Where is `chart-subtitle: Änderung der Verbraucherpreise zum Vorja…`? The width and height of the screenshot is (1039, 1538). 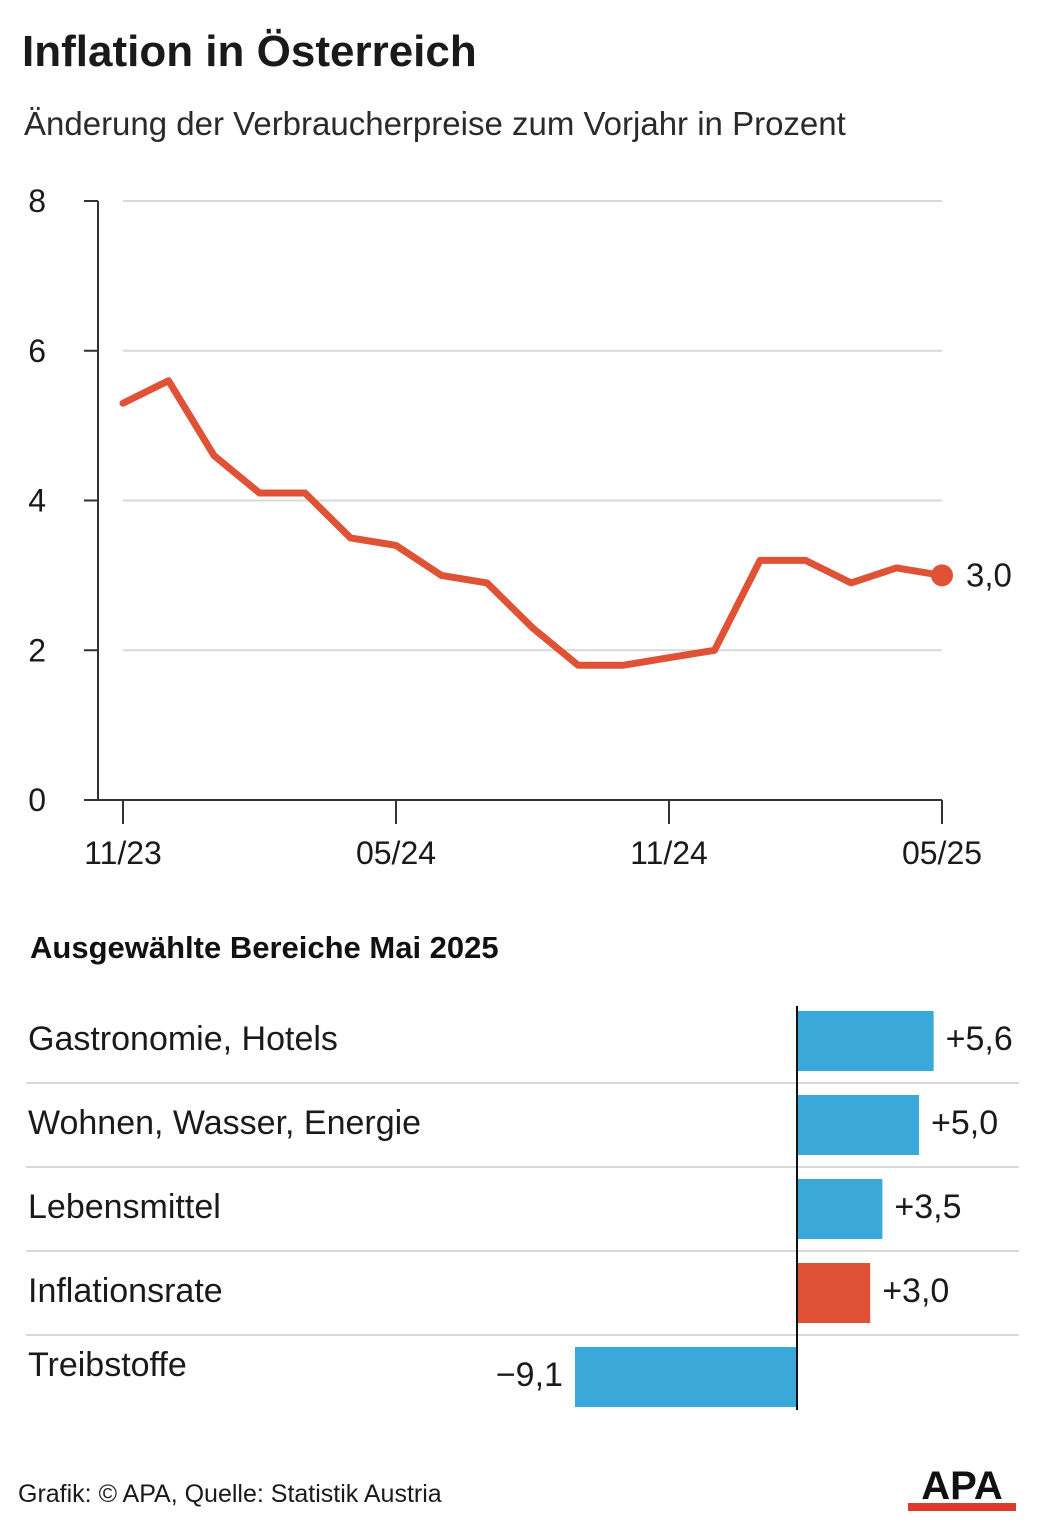
chart-subtitle: Änderung der Verbraucherpreise zum Vorja… is located at coordinates (435, 123).